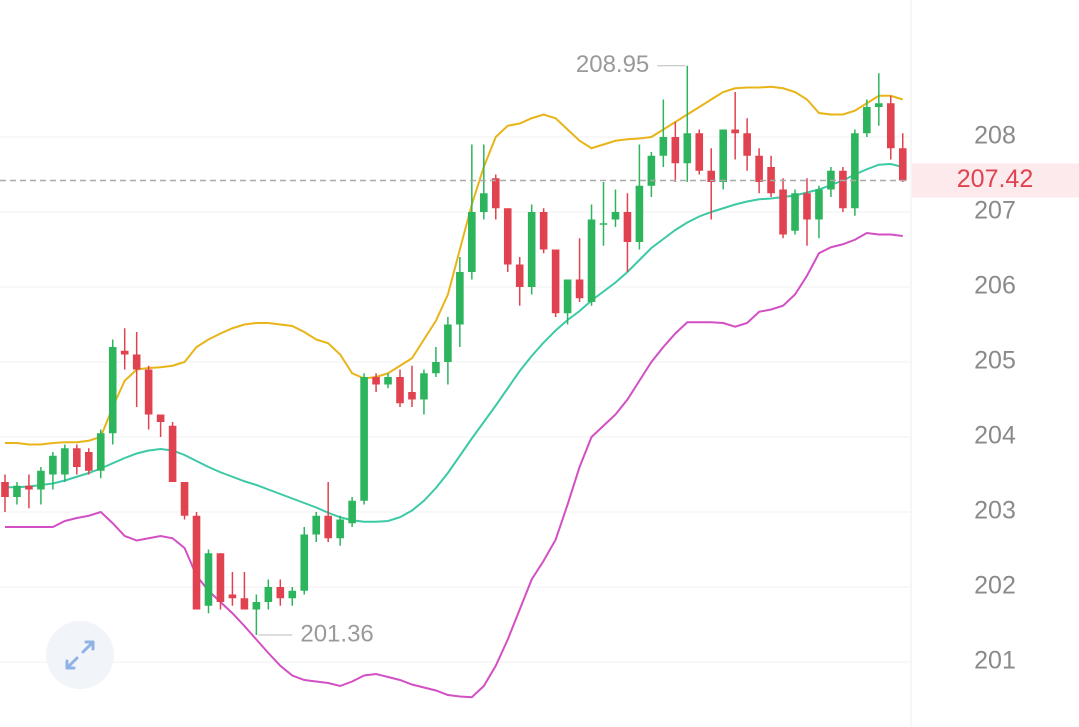  What do you see at coordinates (995, 211) in the screenshot?
I see `y-tick-label: 207` at bounding box center [995, 211].